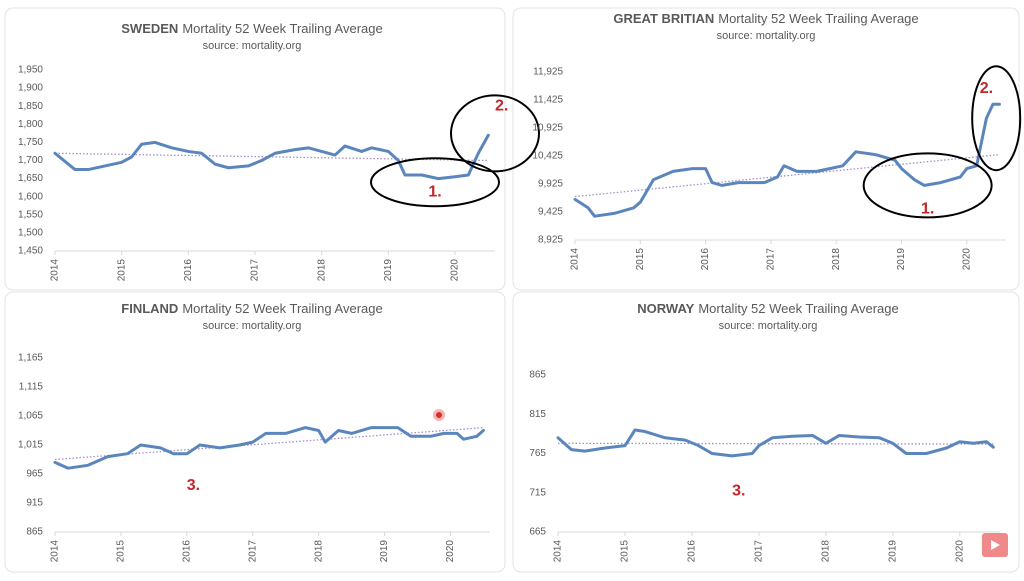 This screenshot has height=581, width=1024. Describe the element at coordinates (30, 160) in the screenshot. I see `y-tick-label: 1,700` at that location.